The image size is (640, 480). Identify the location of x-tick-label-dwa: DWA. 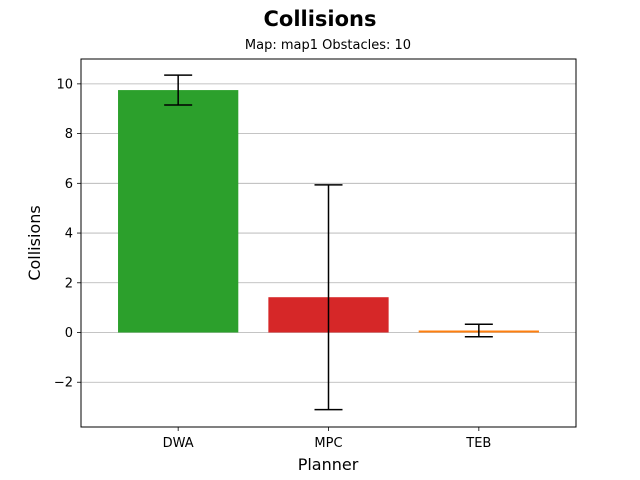
(178, 443).